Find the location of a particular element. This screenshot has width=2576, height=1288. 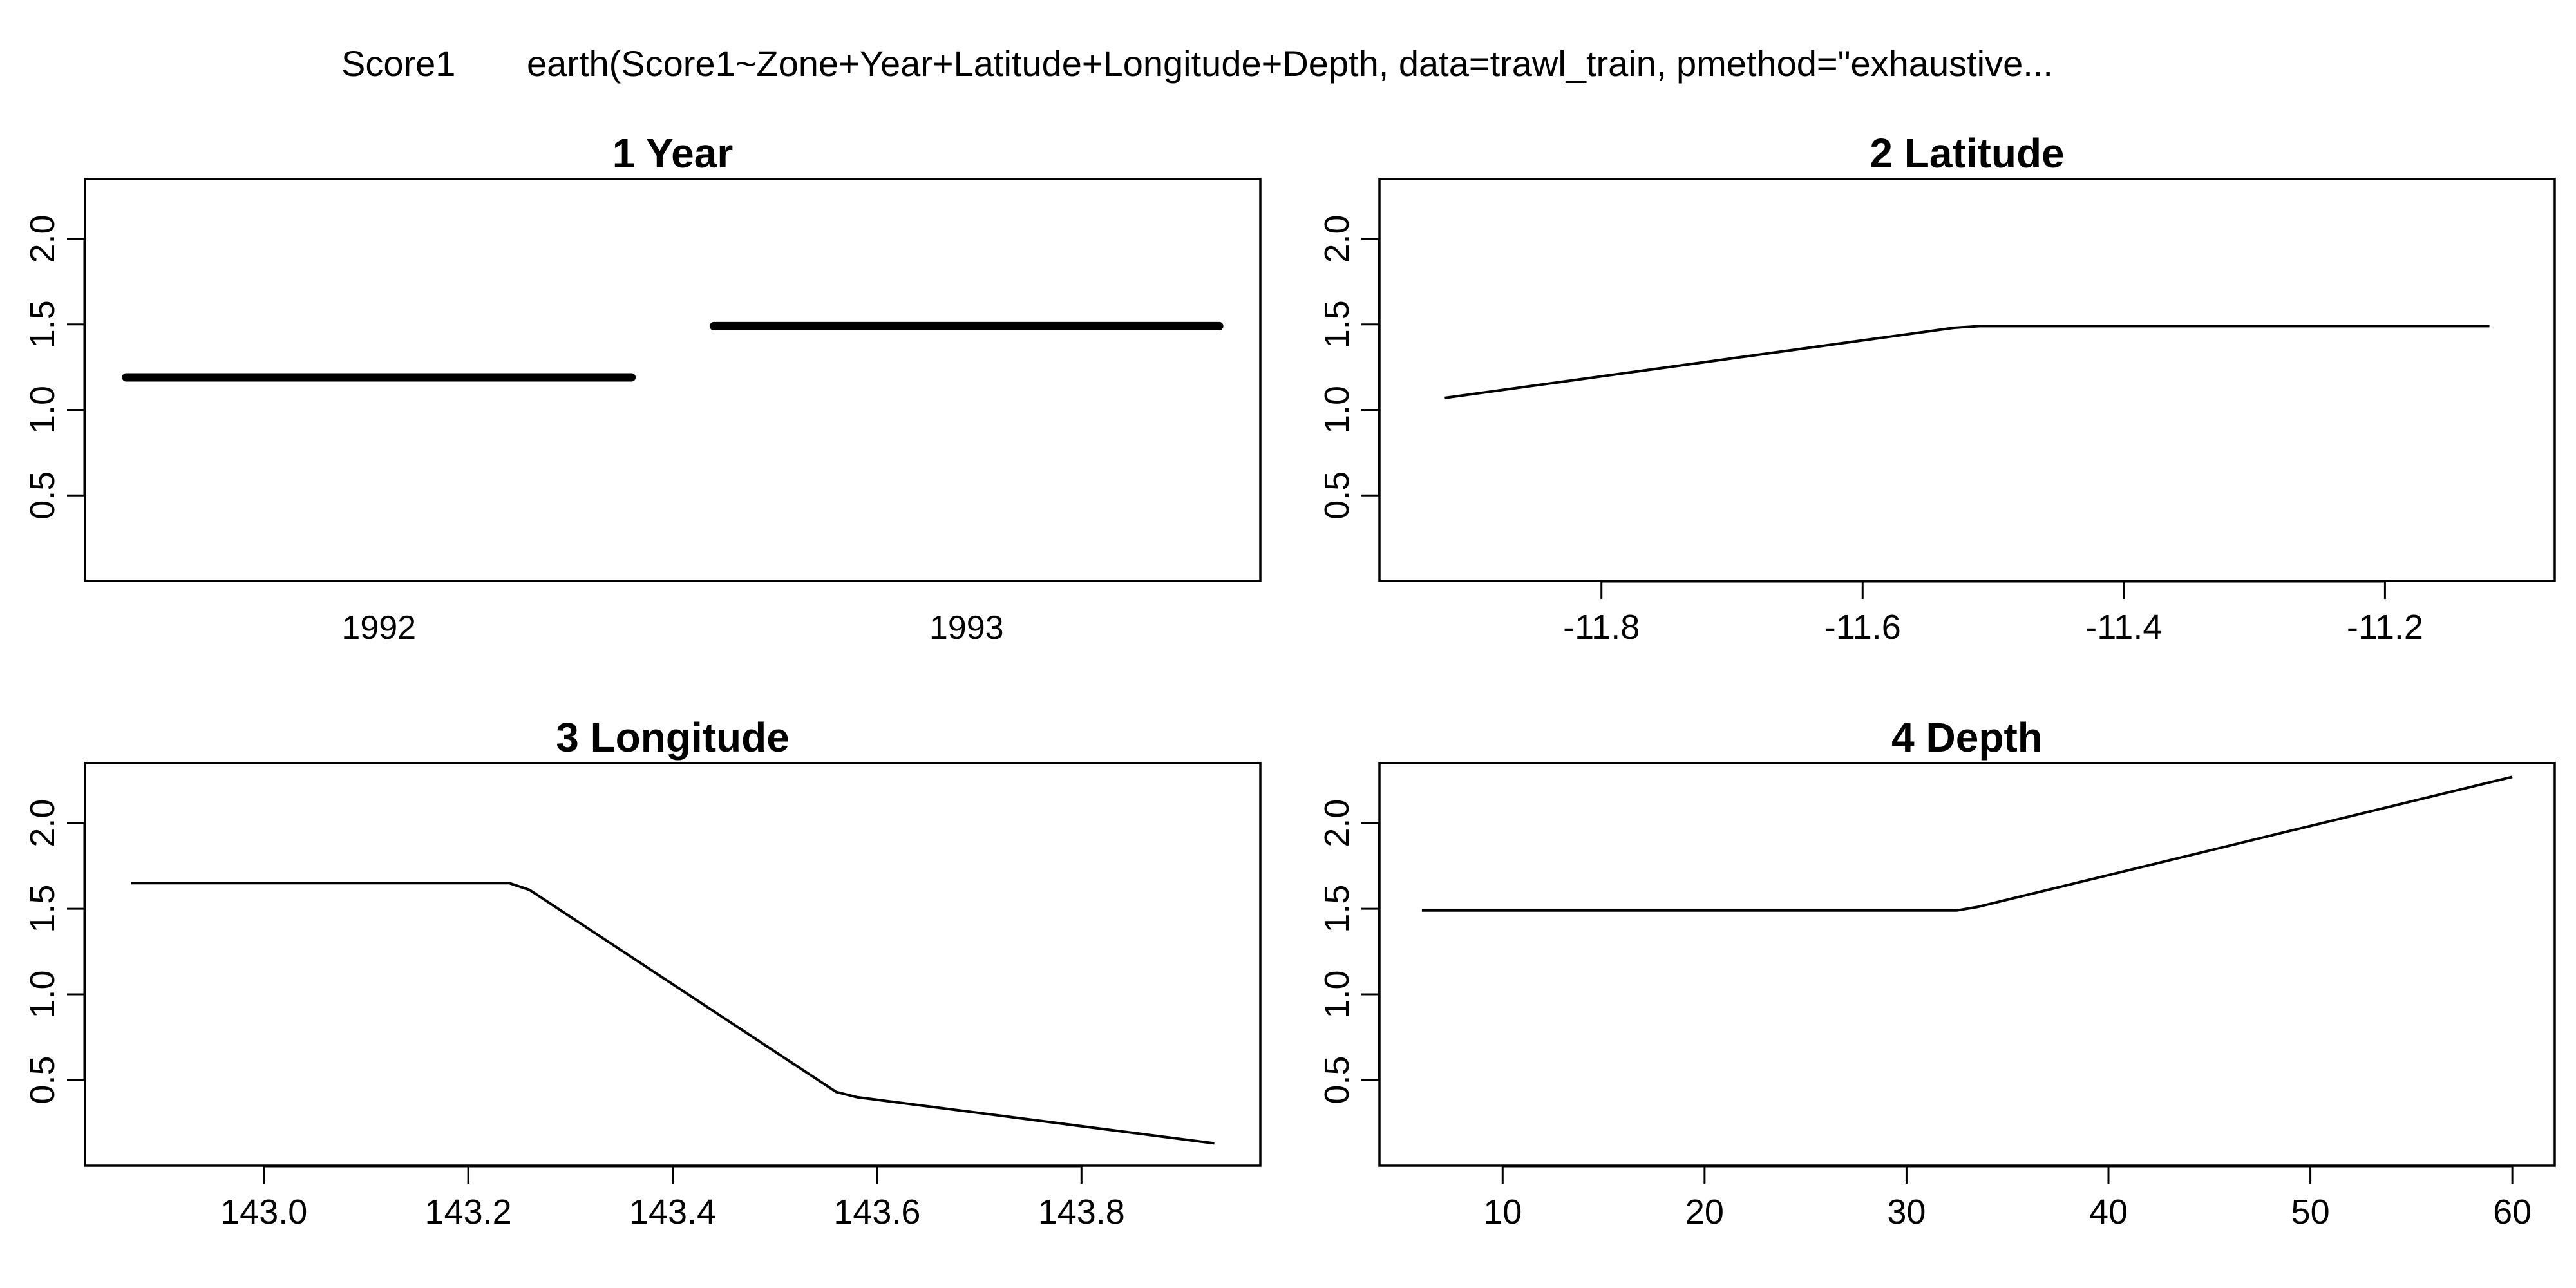

longitude-xtick-label: 143.4 is located at coordinates (673, 1212).